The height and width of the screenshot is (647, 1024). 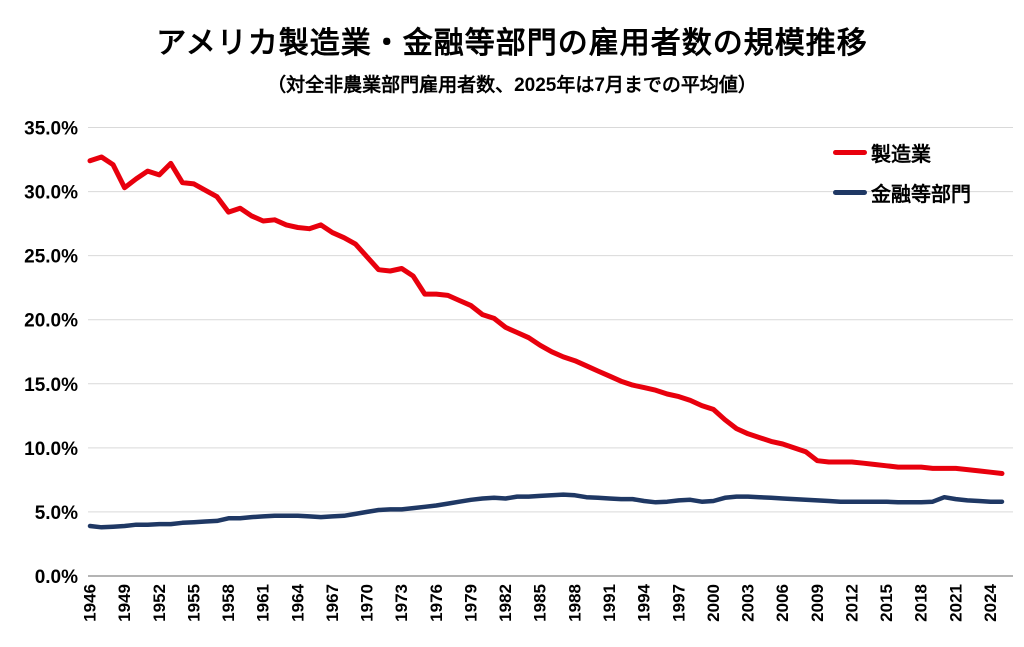 What do you see at coordinates (644, 602) in the screenshot?
I see `x-axis-label: 1994` at bounding box center [644, 602].